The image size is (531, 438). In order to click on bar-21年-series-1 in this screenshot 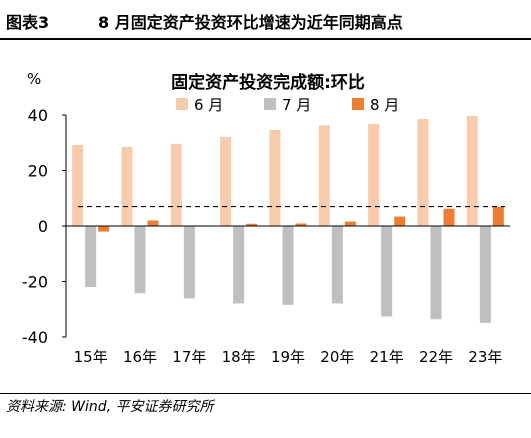, I will do `click(374, 174)`.